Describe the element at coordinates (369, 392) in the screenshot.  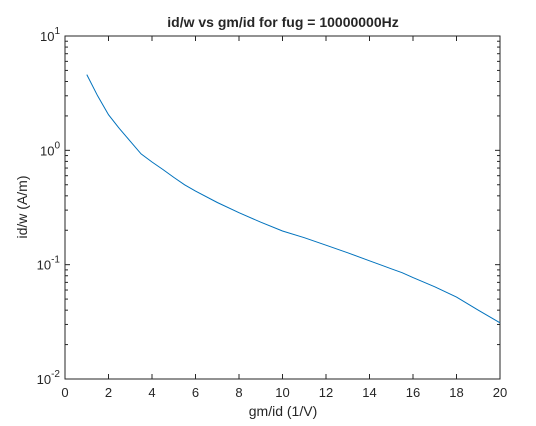
I see `x-tick-label: 14` at that location.